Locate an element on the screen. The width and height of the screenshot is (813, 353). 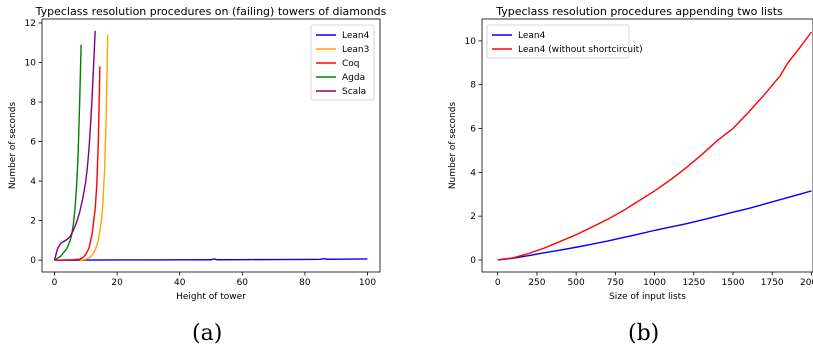
chart-0-legend-box is located at coordinates (342, 62).